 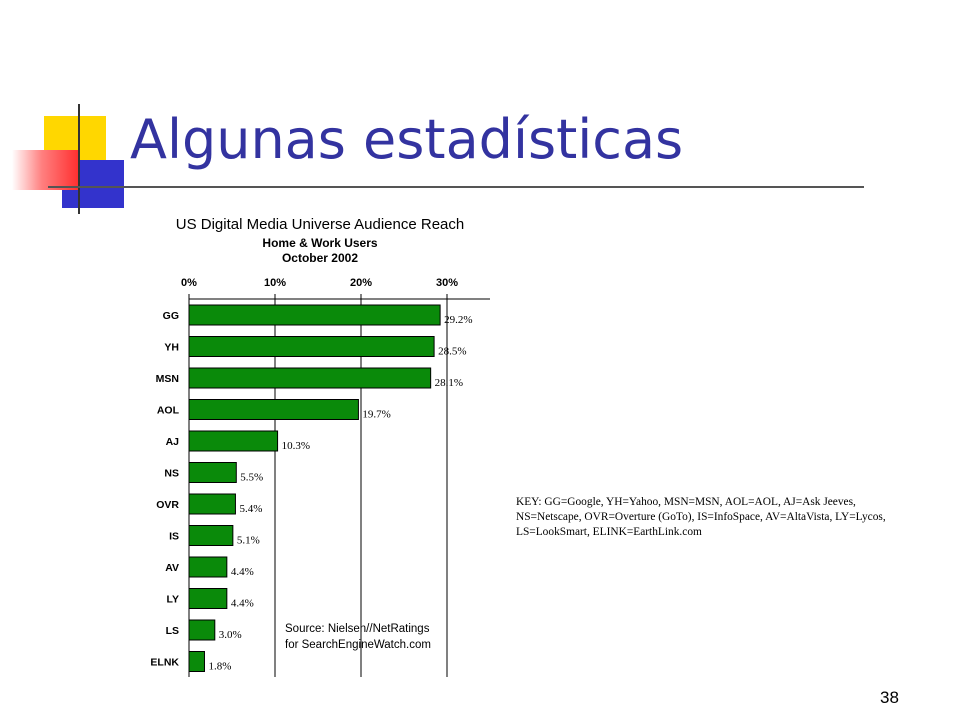 What do you see at coordinates (171, 474) in the screenshot?
I see `category-label: NS` at bounding box center [171, 474].